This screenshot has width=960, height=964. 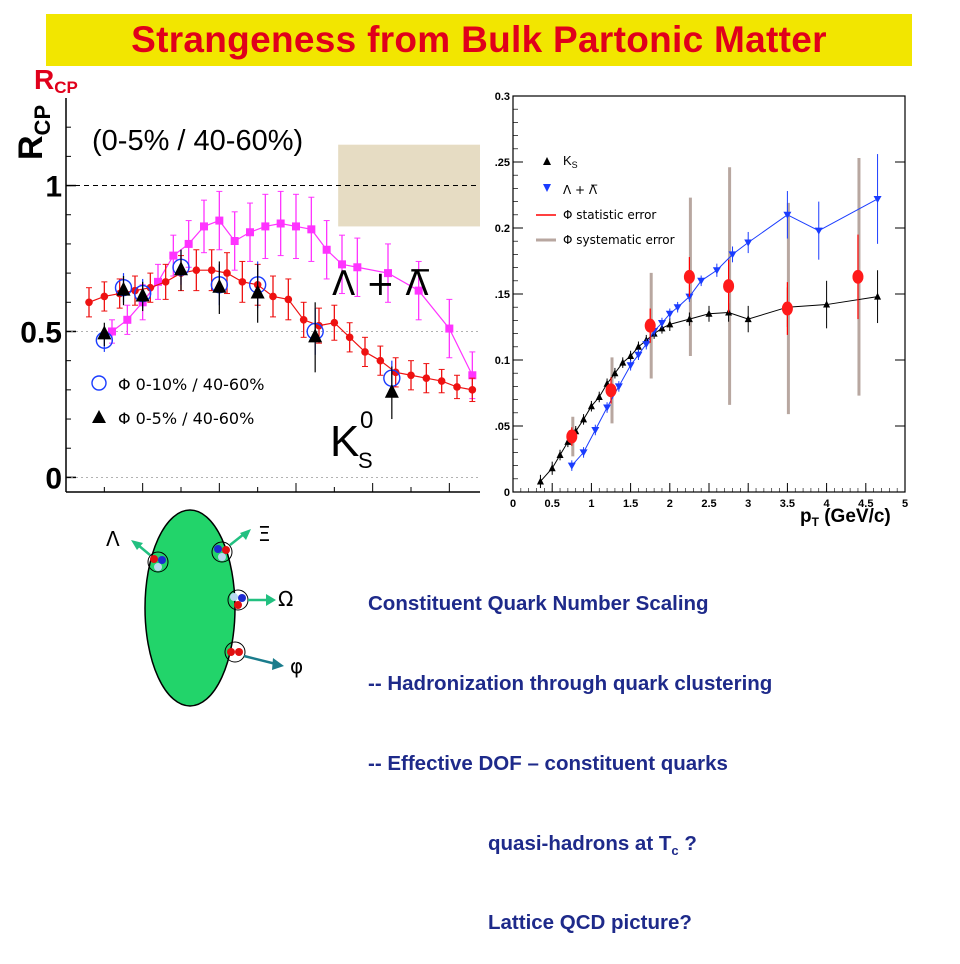 I want to click on x-tick-label: 3, so click(x=748, y=504).